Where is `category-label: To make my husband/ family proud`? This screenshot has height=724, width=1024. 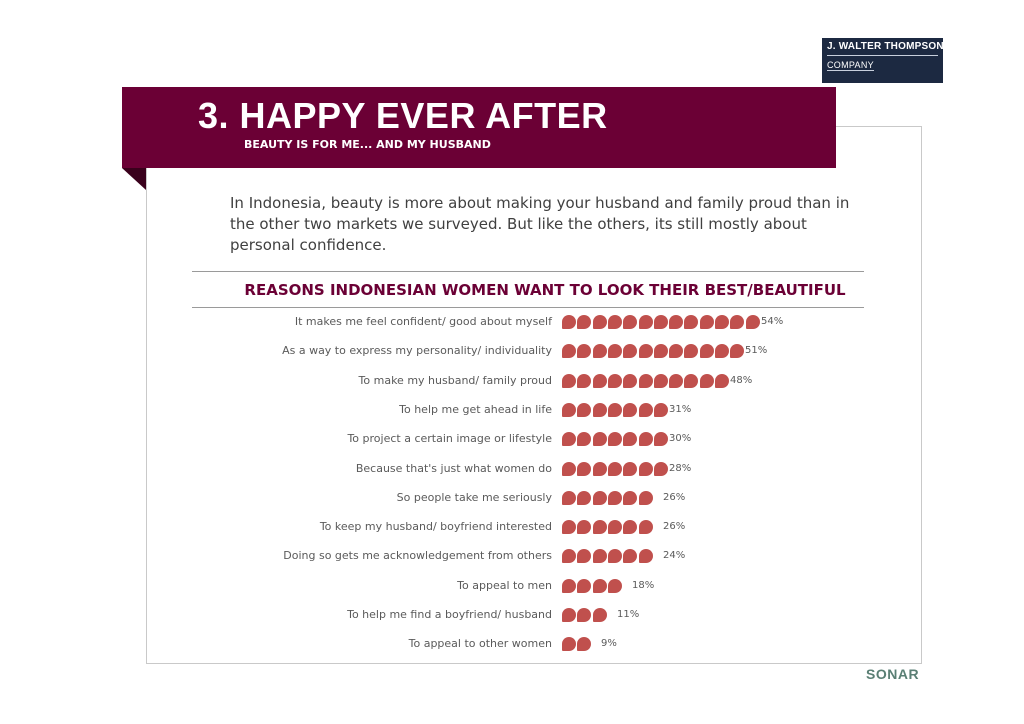 category-label: To make my husband/ family proud is located at coordinates (455, 380).